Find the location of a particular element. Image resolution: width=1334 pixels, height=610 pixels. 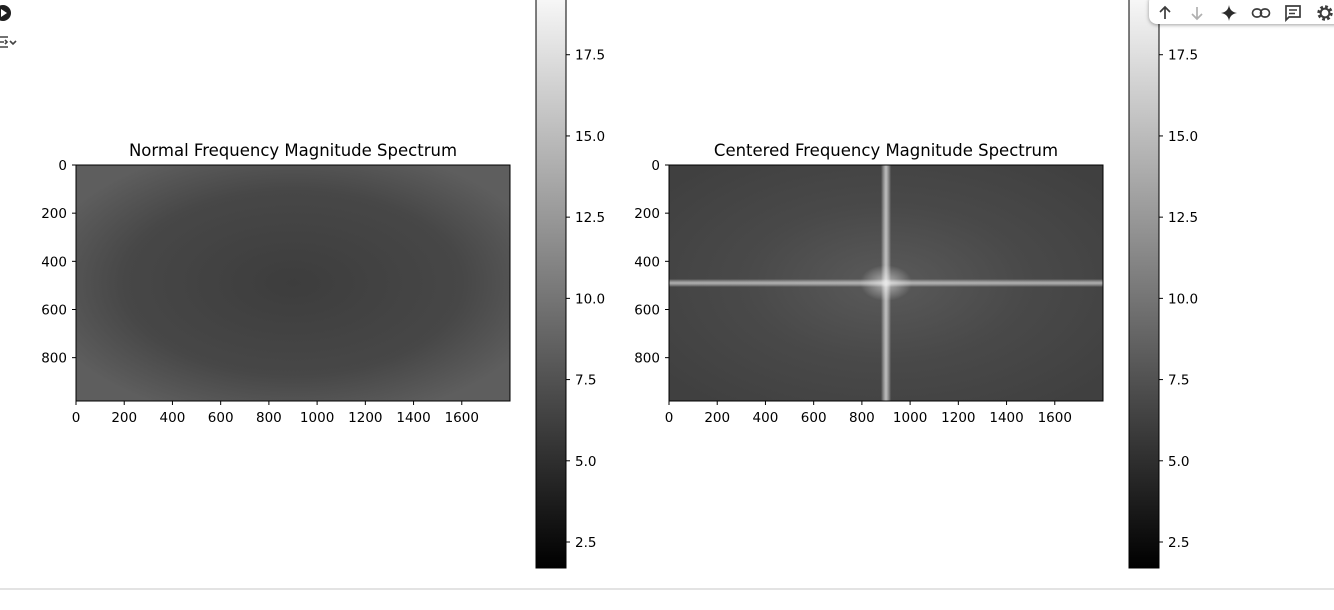

plot-title: Centered Frequency Magnitude Spectrum is located at coordinates (886, 150).